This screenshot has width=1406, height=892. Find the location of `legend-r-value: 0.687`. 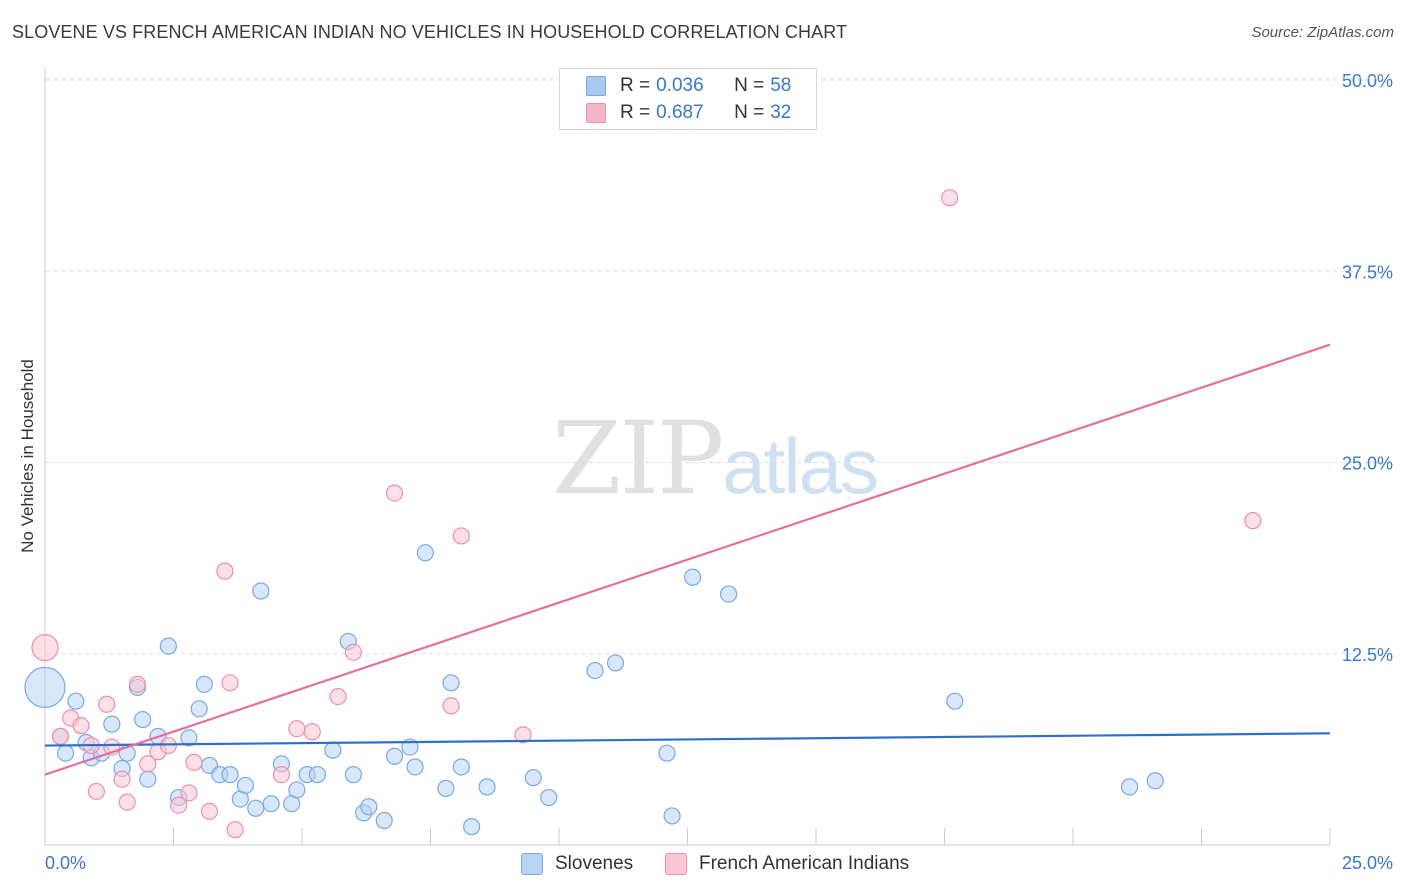

legend-r-value: 0.687 is located at coordinates (680, 112).